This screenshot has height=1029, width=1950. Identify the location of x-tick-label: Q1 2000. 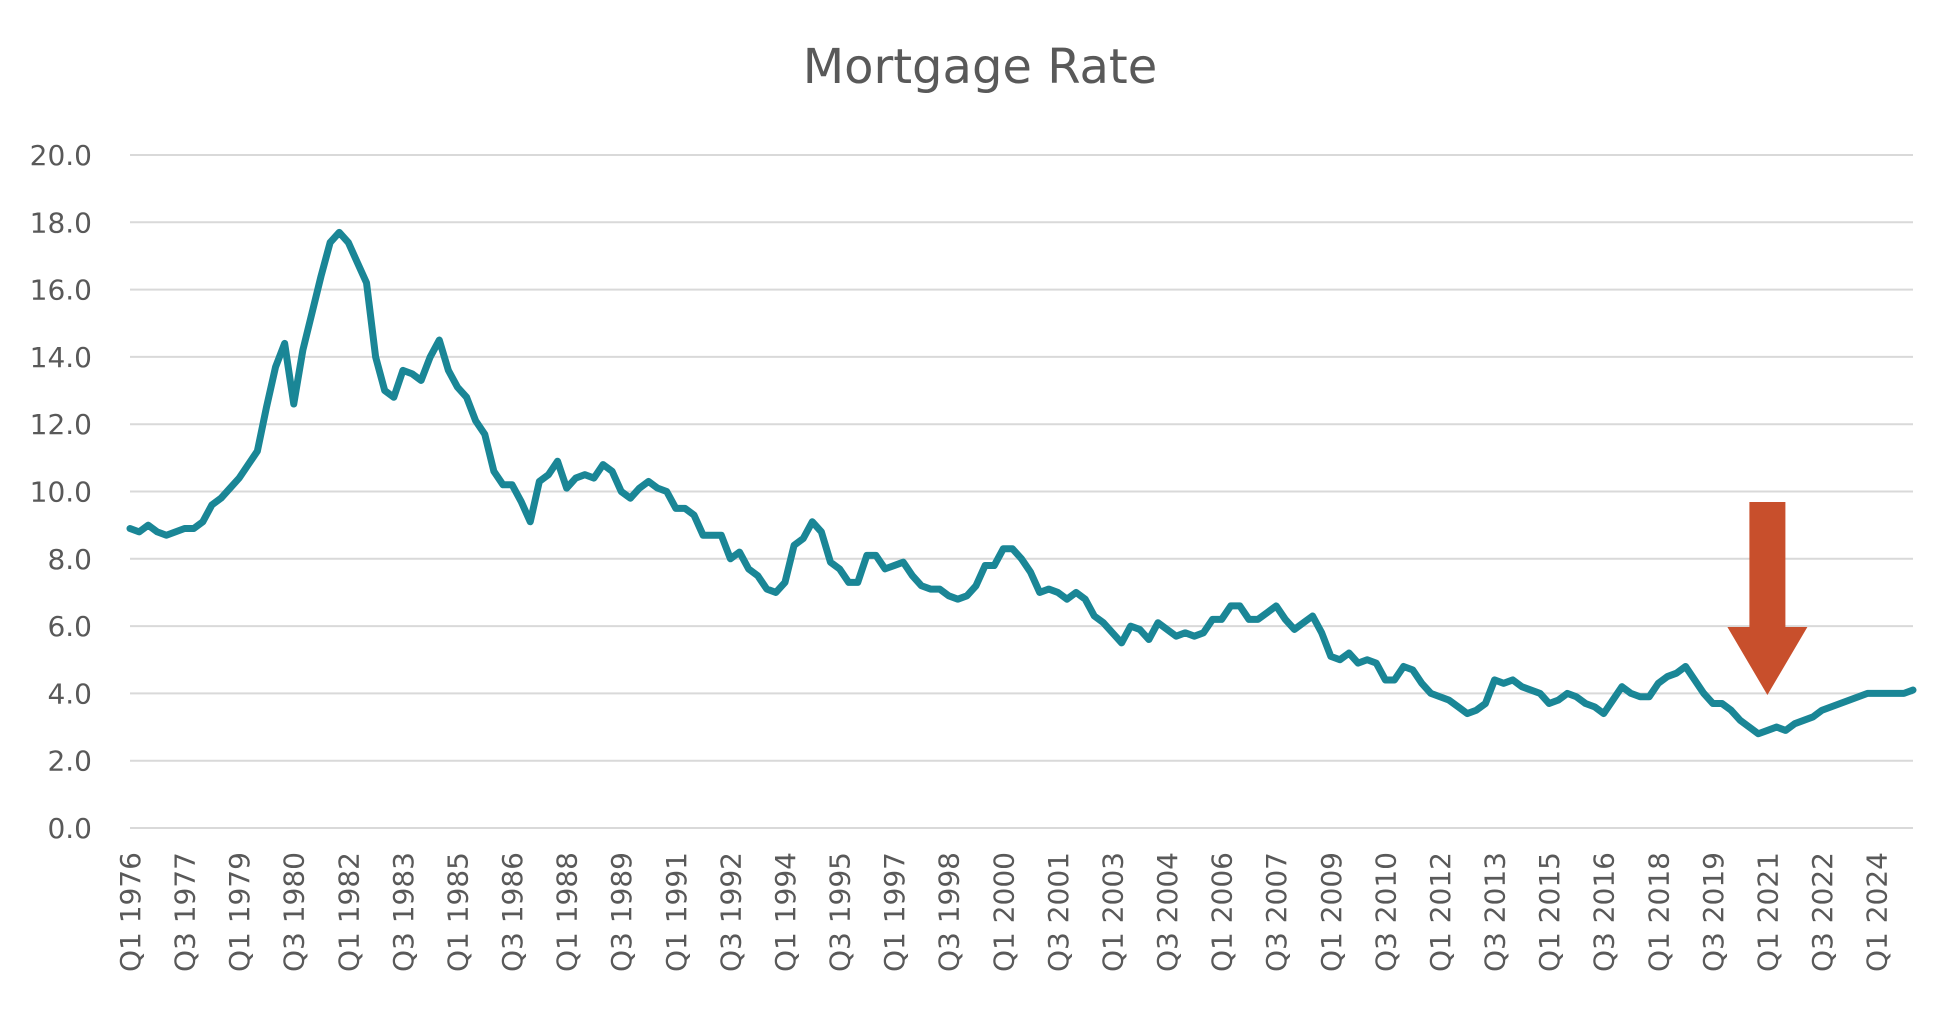
(1003, 912).